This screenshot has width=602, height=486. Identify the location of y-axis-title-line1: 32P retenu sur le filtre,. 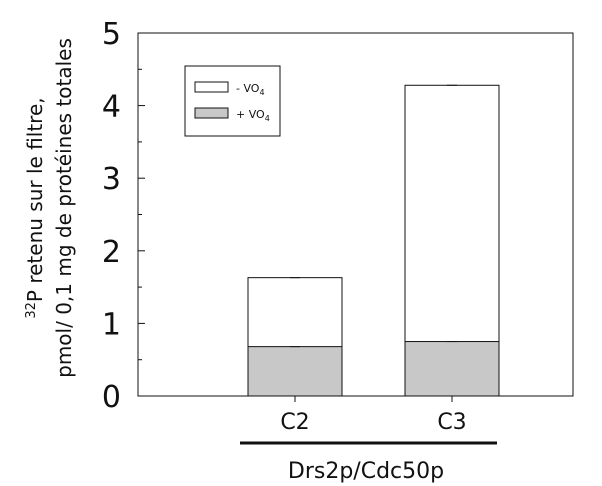
(35, 207).